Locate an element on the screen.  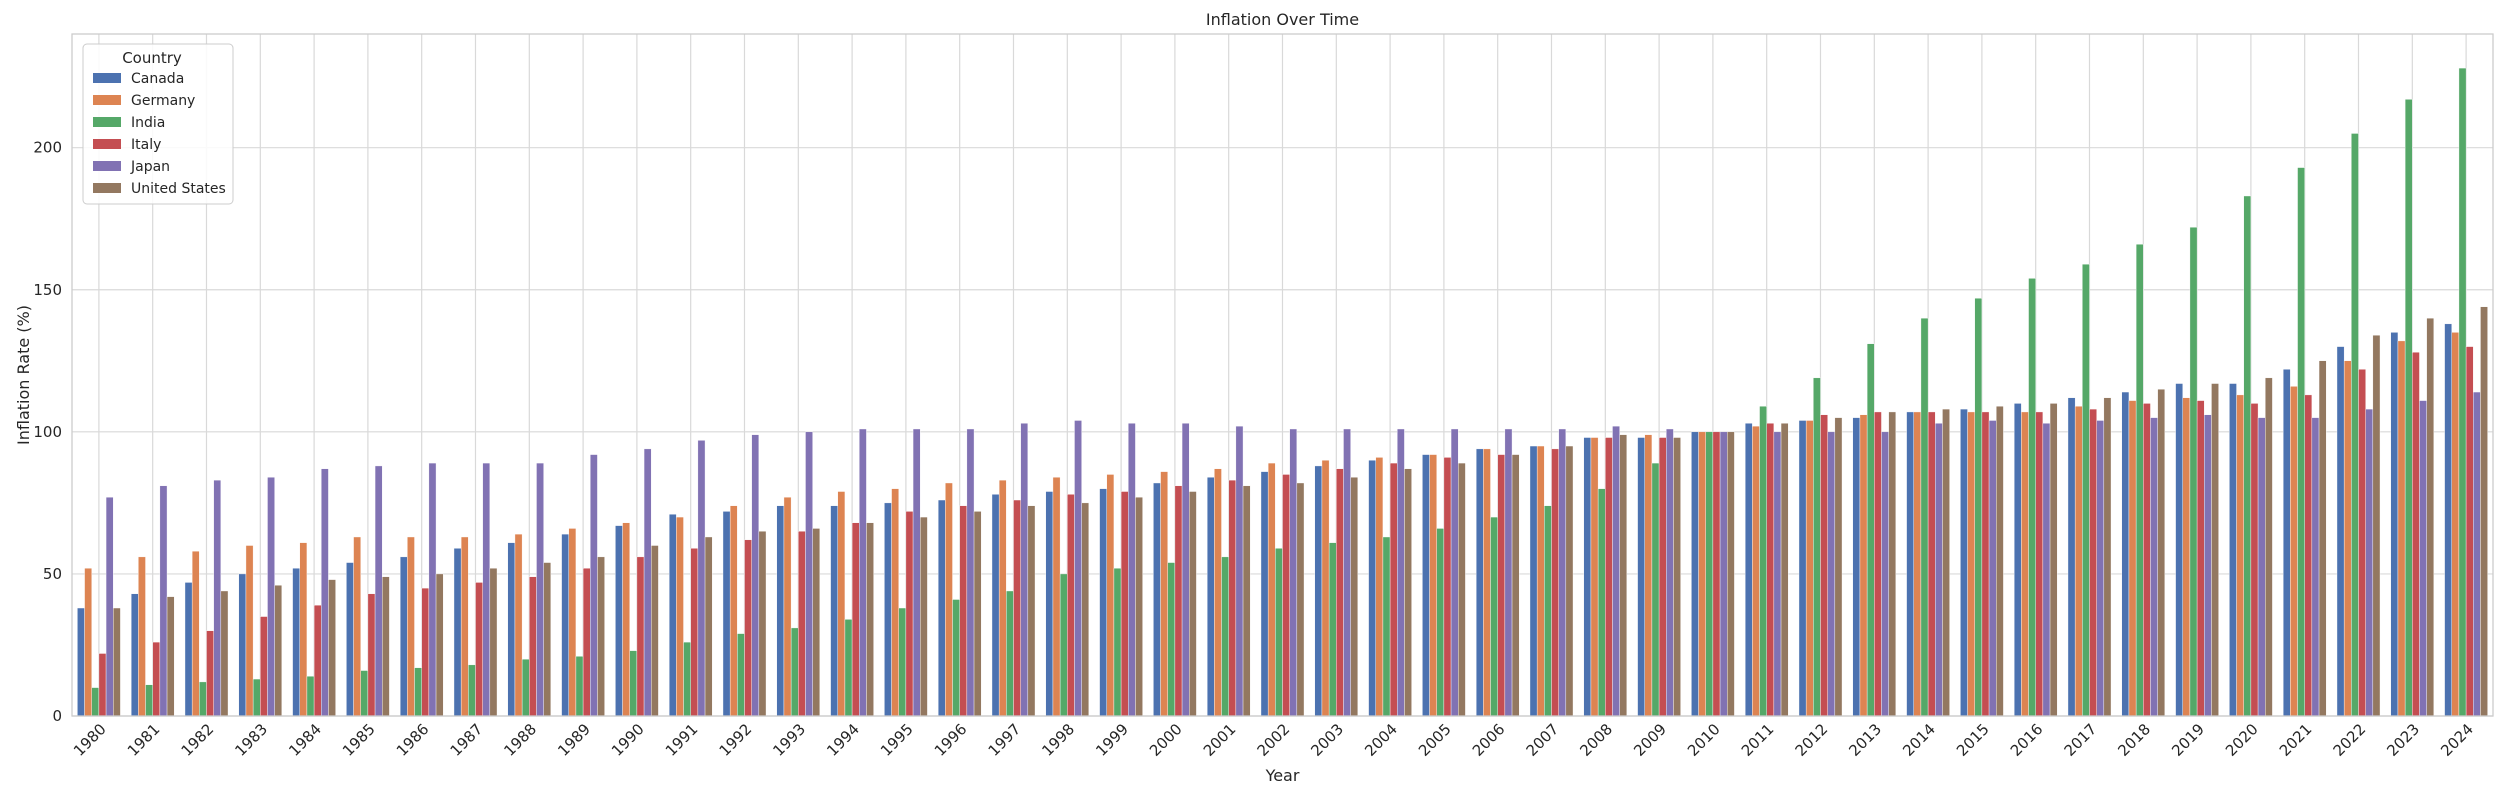
x-tick-label: 2019 is located at coordinates (2188, 740).